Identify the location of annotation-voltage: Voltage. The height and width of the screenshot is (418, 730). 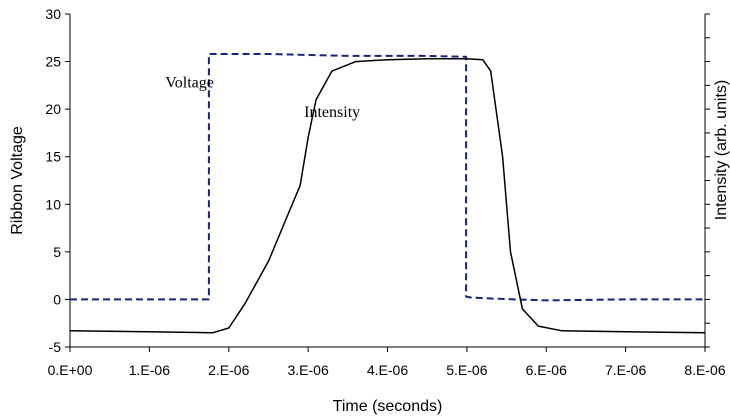
(189, 82).